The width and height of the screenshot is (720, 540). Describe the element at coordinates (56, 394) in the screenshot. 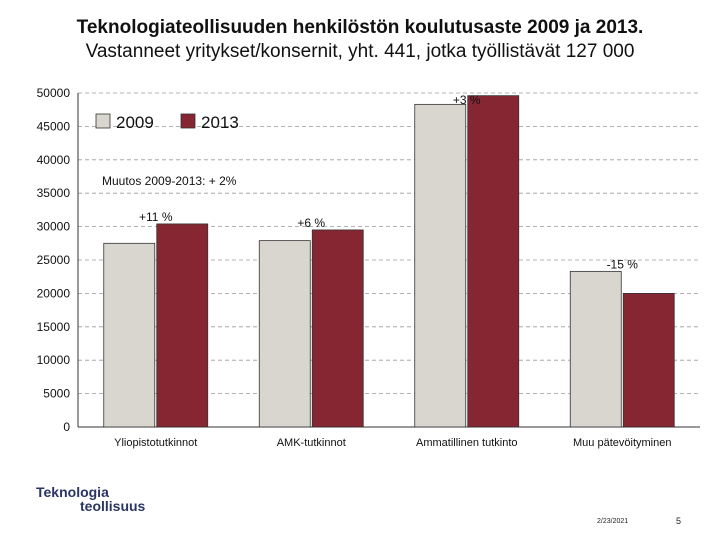

I see `y-tick-label: 5000` at that location.